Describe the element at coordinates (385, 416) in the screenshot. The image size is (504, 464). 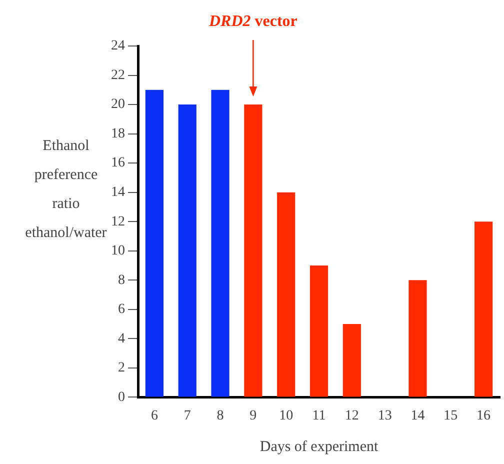
I see `x-tick-label: 13` at that location.